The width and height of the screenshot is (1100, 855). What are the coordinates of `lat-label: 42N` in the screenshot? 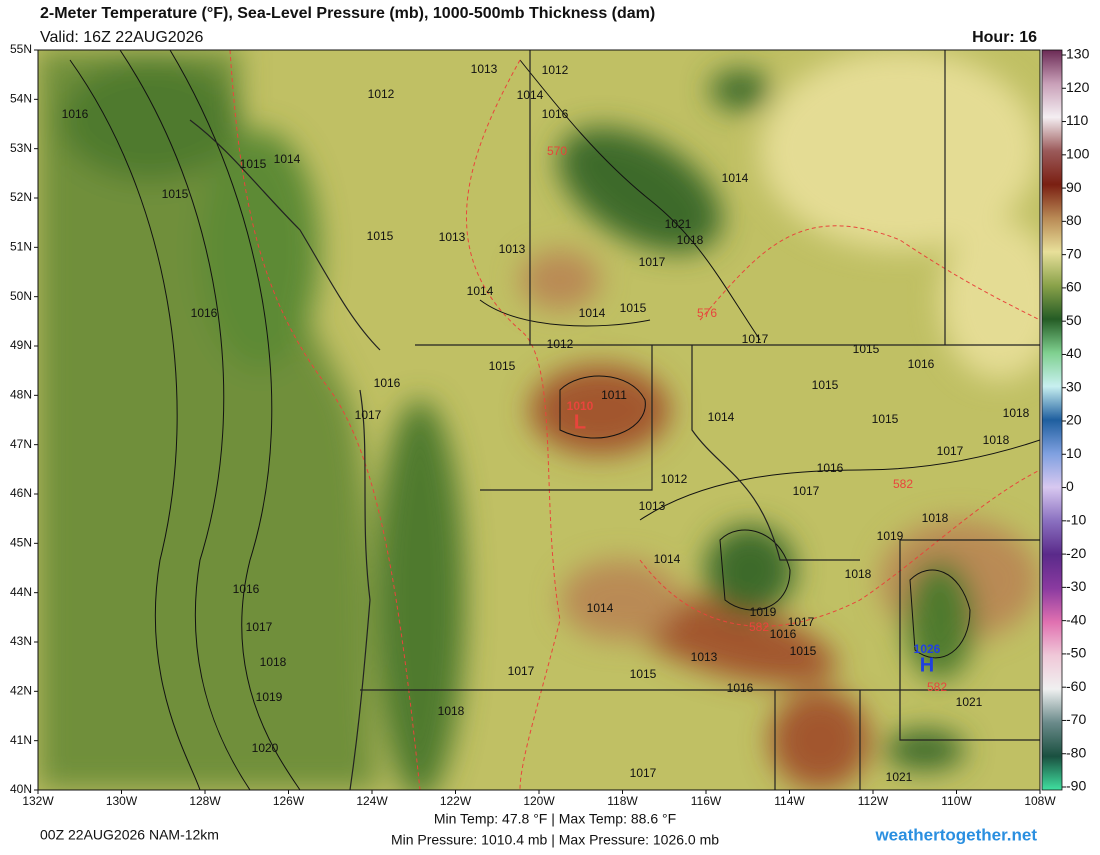 It's located at (21, 691).